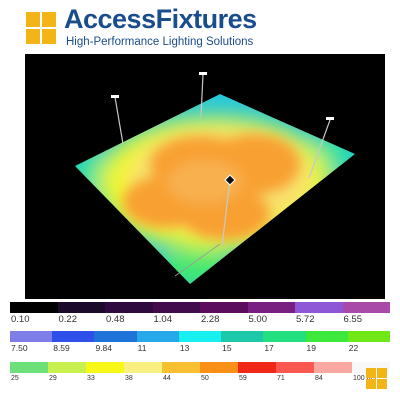 The width and height of the screenshot is (400, 400). Describe the element at coordinates (200, 348) in the screenshot. I see `legend-labels-2: 7.50 8.59 9.84 11 13 15 17 19 22` at that location.